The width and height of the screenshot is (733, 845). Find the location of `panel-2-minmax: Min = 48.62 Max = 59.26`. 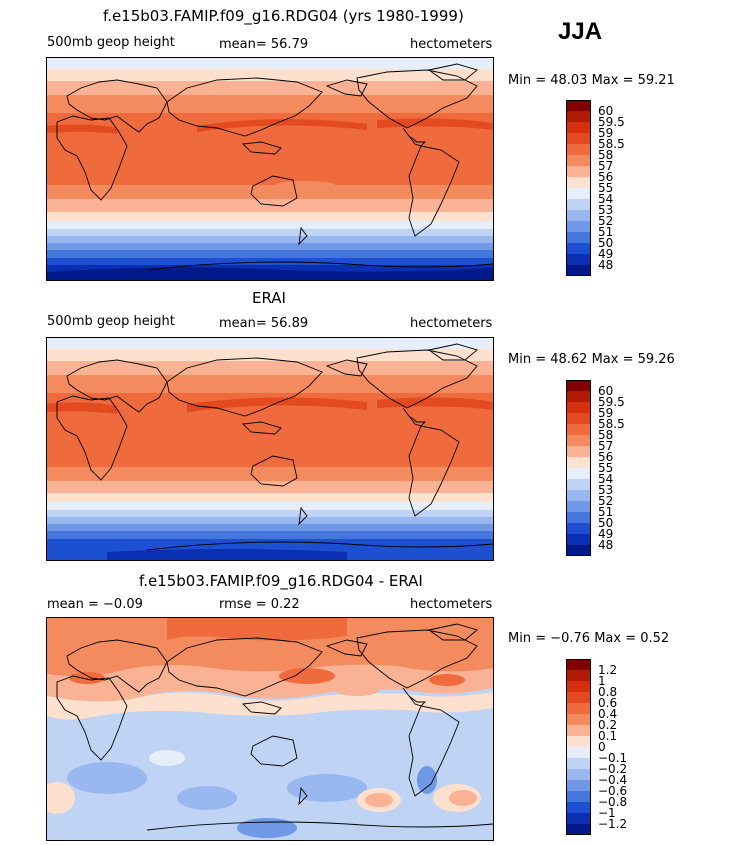

panel-2-minmax: Min = 48.62 Max = 59.26 is located at coordinates (591, 359).